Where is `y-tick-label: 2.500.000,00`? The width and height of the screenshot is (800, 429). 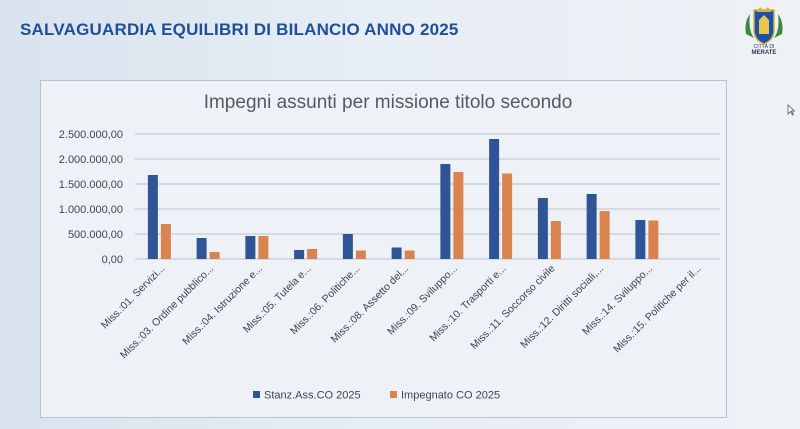
y-tick-label: 2.500.000,00 is located at coordinates (91, 135).